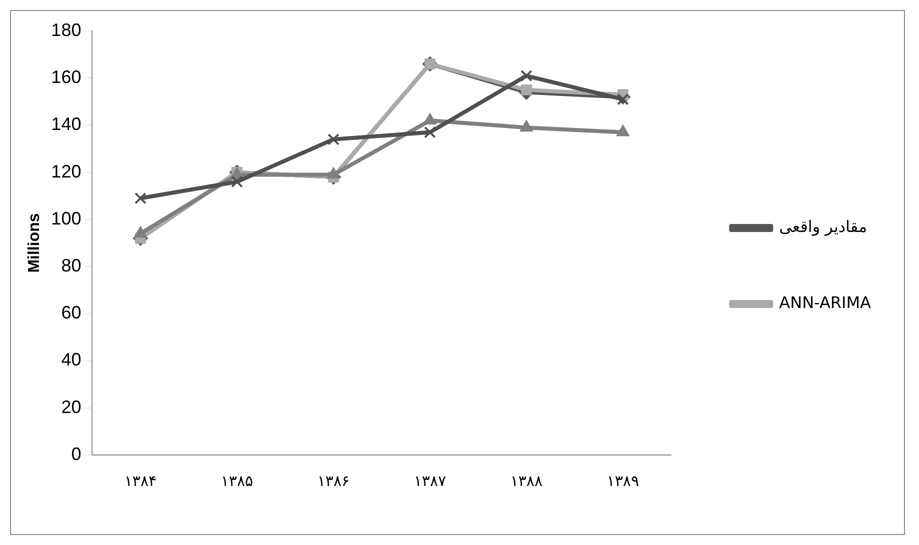  Describe the element at coordinates (66, 77) in the screenshot. I see `y-tick-label: 160` at that location.